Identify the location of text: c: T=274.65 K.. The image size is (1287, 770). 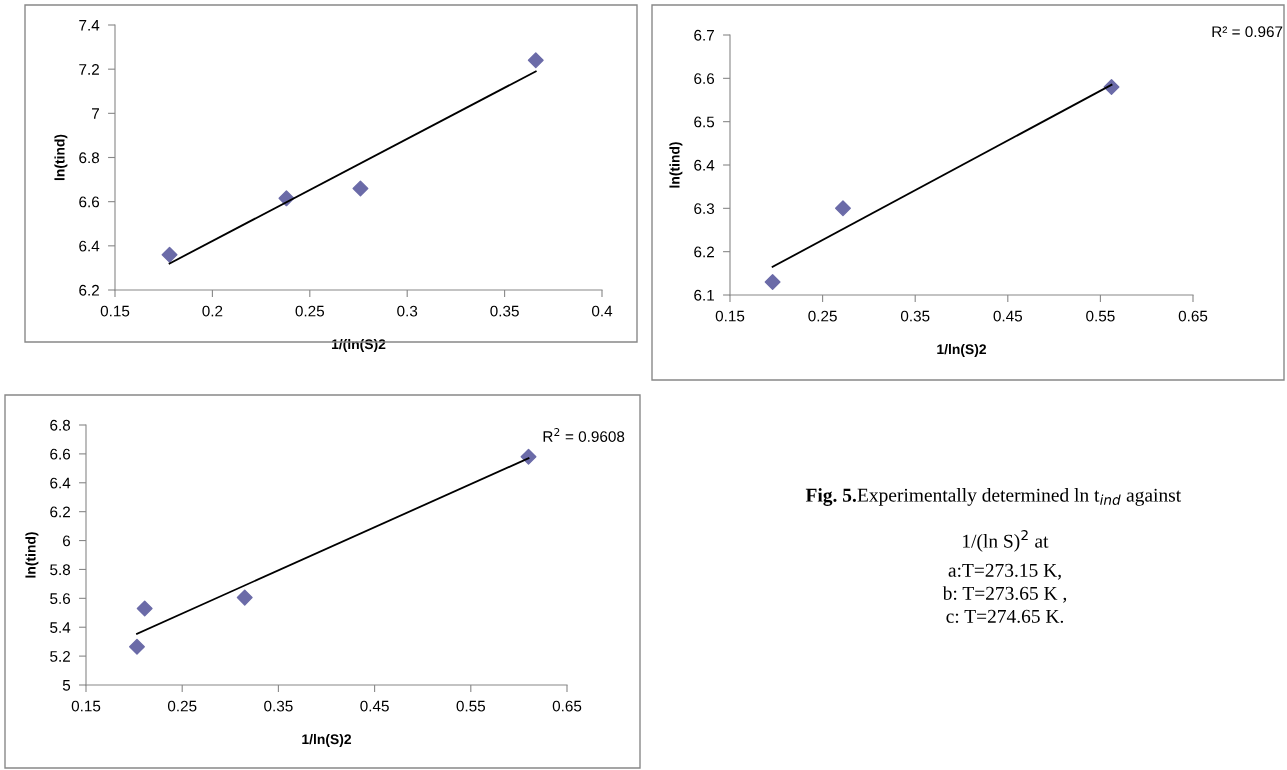
(1005, 616).